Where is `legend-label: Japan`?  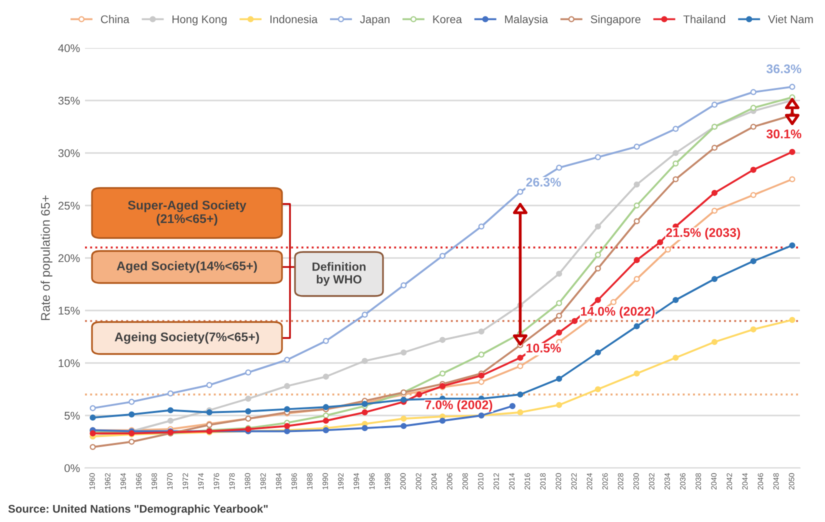
legend-label: Japan is located at coordinates (375, 20).